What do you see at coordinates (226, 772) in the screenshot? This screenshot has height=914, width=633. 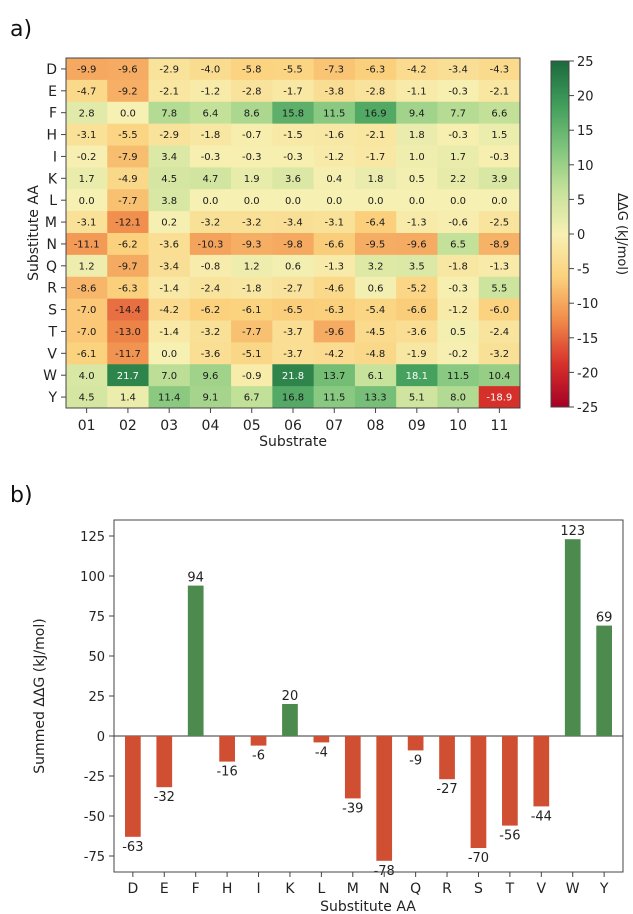 I see `bar-value-label: -16` at bounding box center [226, 772].